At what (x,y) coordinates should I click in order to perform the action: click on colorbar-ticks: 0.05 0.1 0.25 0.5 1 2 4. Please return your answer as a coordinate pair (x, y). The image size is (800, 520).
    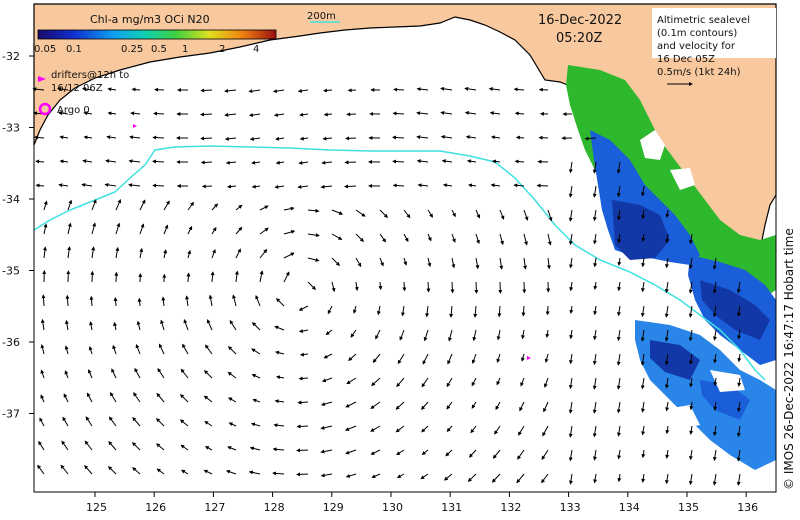
    Looking at the image, I should click on (146, 49).